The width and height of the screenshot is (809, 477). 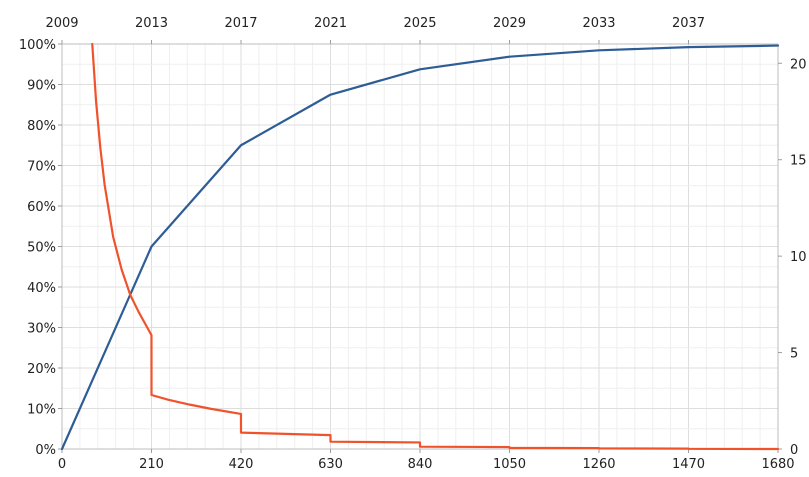 What do you see at coordinates (41, 167) in the screenshot?
I see `left-tick-label: 70%` at bounding box center [41, 167].